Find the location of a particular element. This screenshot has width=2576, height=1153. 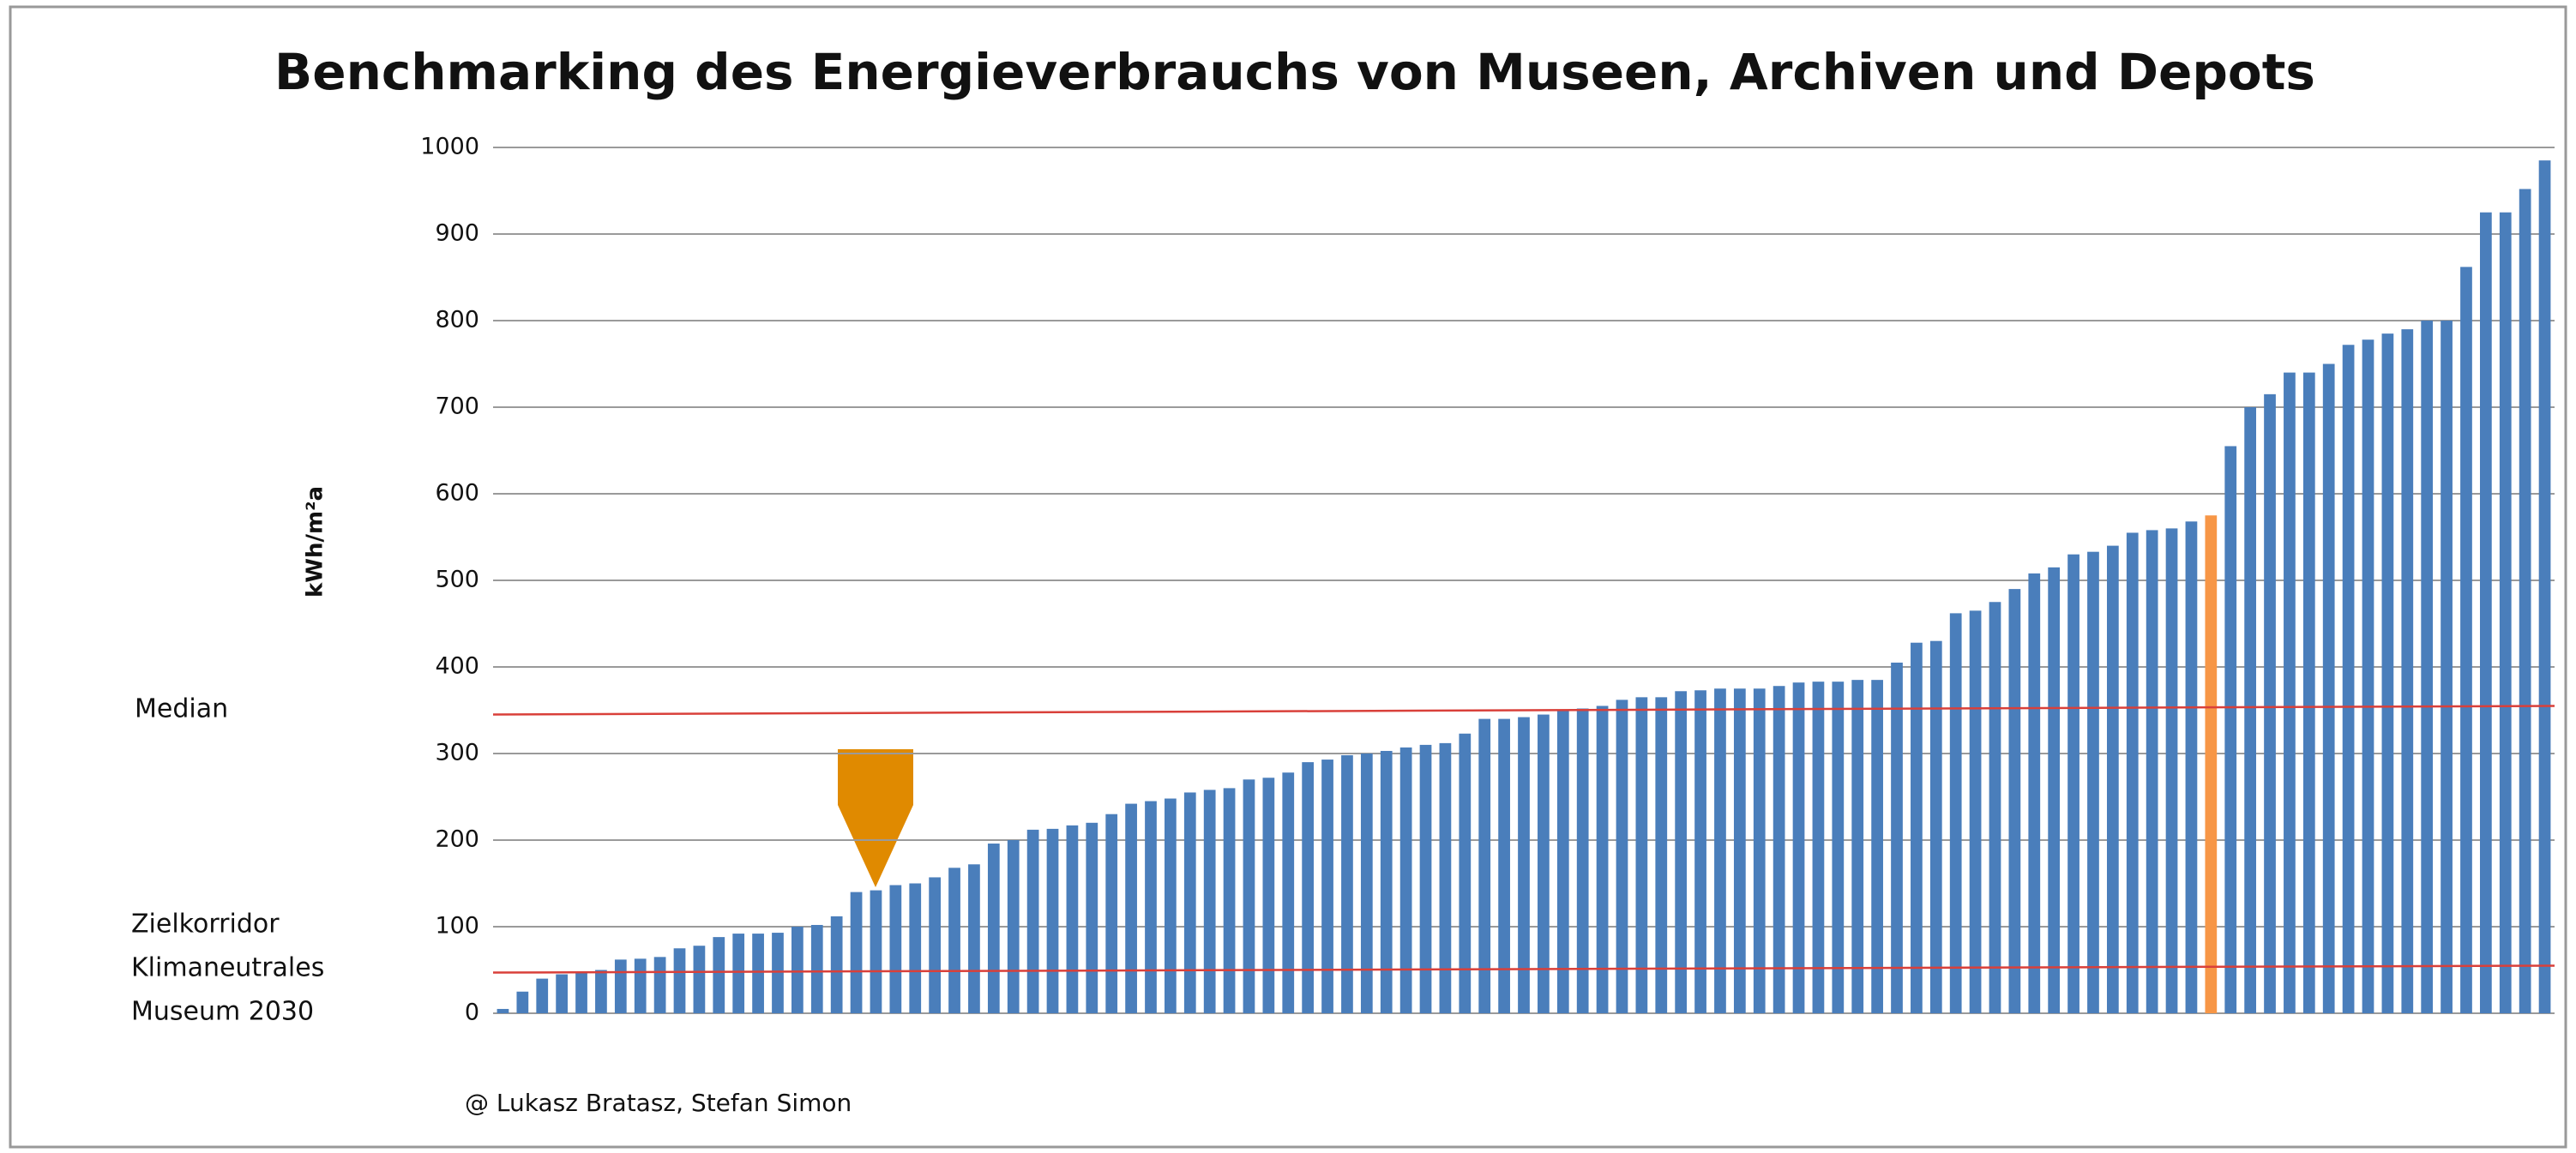

y-tick-label: 100 is located at coordinates (457, 926).